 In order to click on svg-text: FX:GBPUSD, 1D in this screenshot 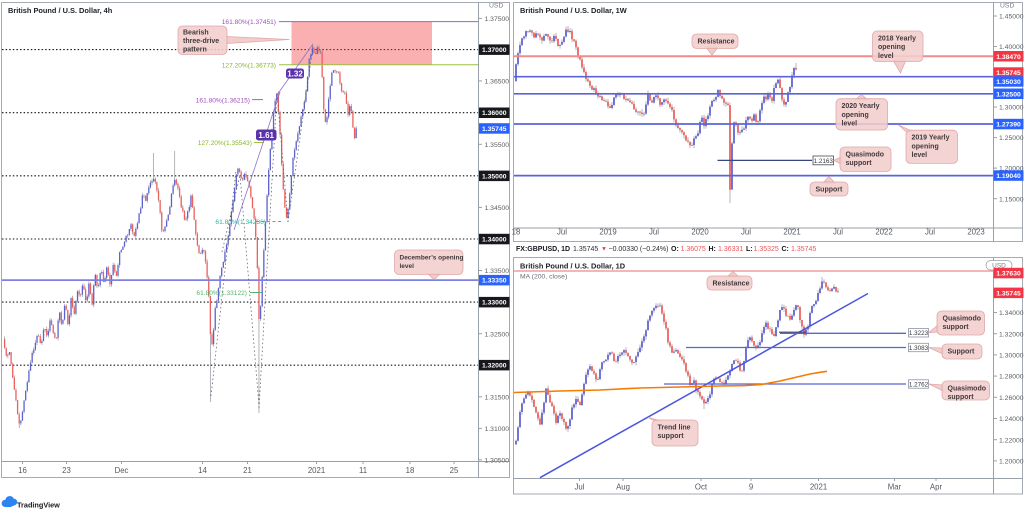, I will do `click(543, 249)`.